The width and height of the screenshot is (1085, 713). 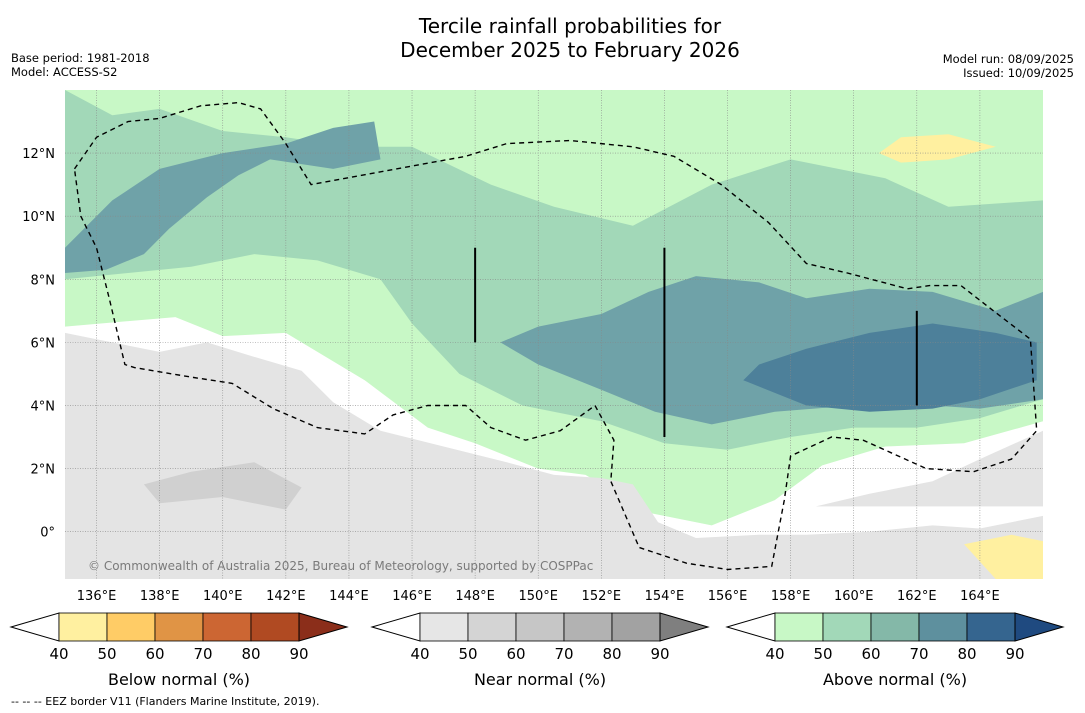 What do you see at coordinates (570, 50) in the screenshot?
I see `title-line-2: December 2025 to February 2026` at bounding box center [570, 50].